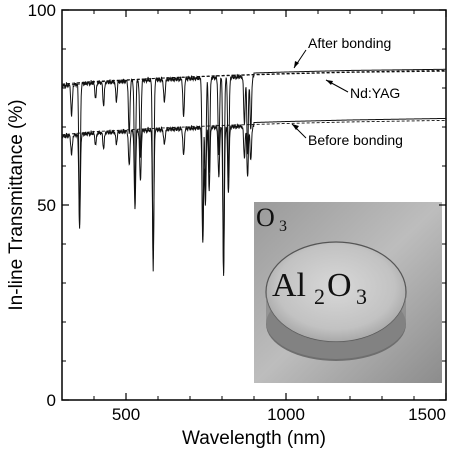 This screenshot has height=451, width=474. I want to click on annotation-after-bonding: After bonding, so click(342, 52).